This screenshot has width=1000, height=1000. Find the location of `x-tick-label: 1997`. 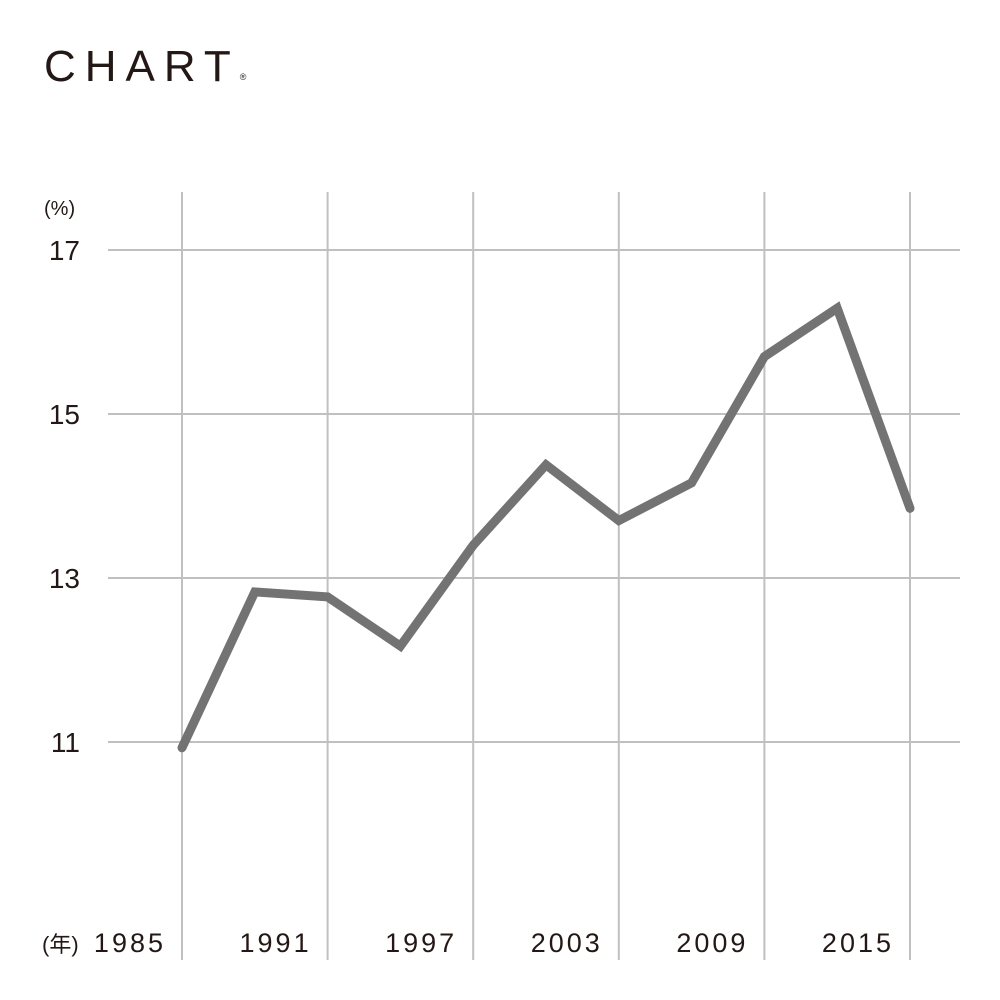

x-tick-label: 1997 is located at coordinates (421, 943).